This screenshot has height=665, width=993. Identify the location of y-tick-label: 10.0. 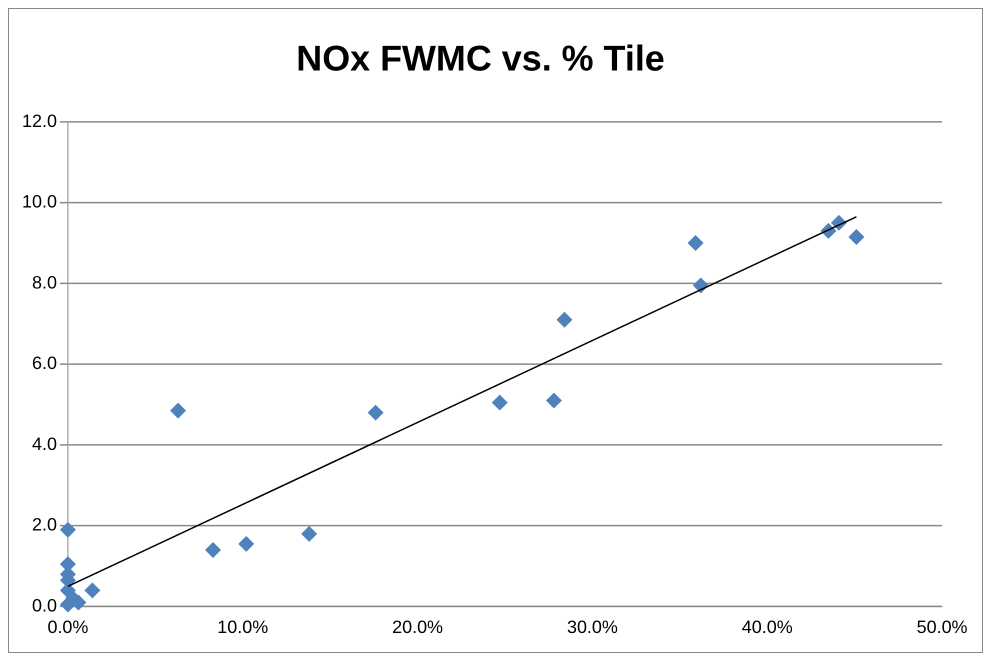
(39, 202).